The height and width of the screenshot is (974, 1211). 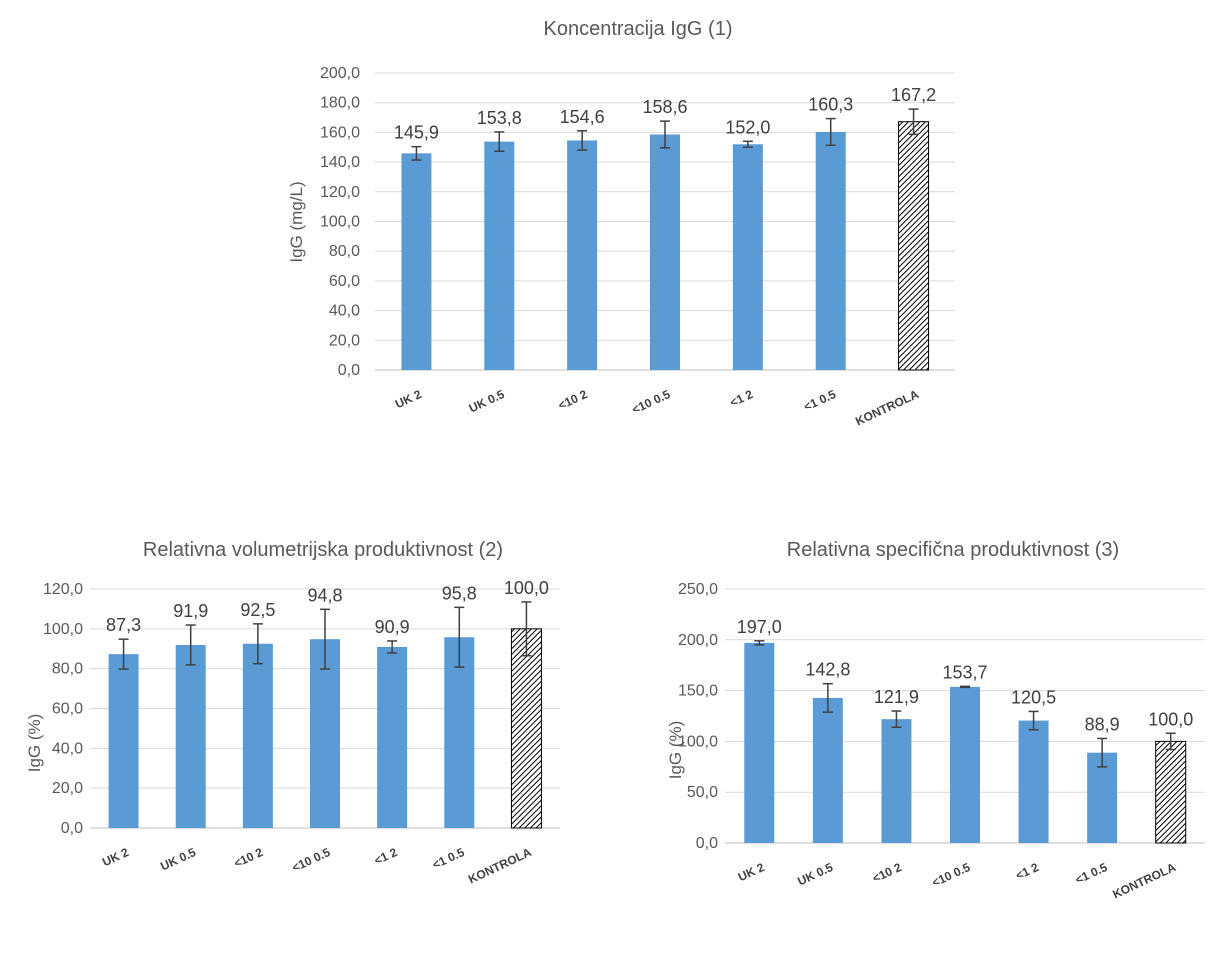 What do you see at coordinates (651, 402) in the screenshot?
I see `x-tick-label: <10 0.5` at bounding box center [651, 402].